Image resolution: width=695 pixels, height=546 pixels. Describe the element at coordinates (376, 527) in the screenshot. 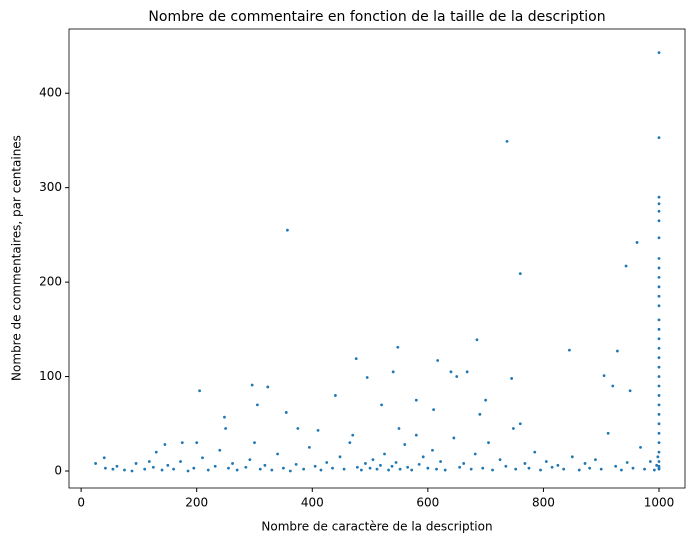

I see `x-axis-label: Nombre de caractère de la description` at that location.